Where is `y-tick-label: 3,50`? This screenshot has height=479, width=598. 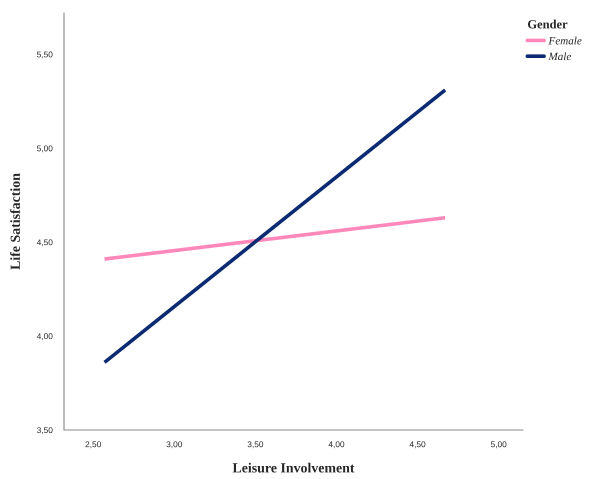 y-tick-label: 3,50 is located at coordinates (44, 430).